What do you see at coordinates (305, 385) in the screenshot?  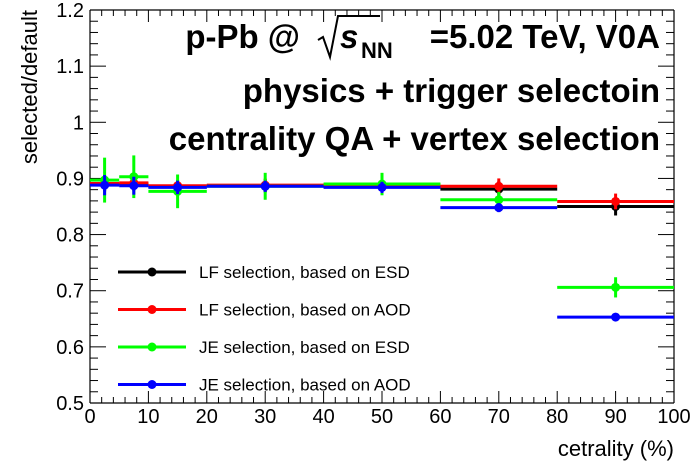 I see `legend-label: JE selection, based on AOD` at bounding box center [305, 385].